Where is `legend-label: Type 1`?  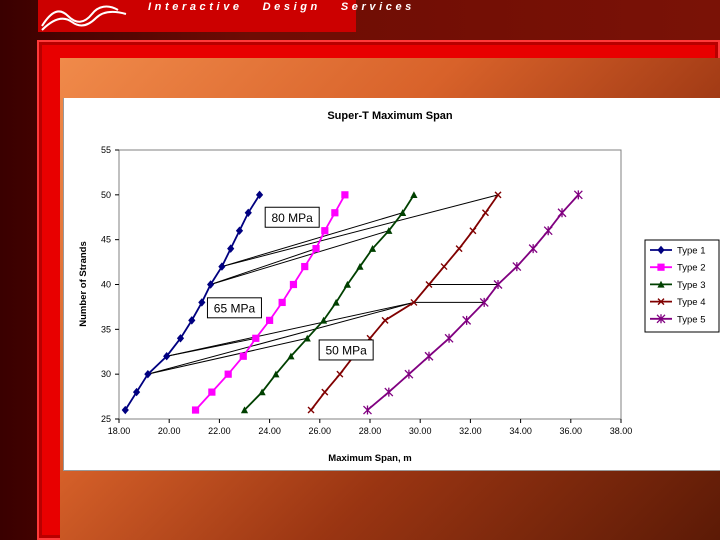
legend-label: Type 1 is located at coordinates (691, 251).